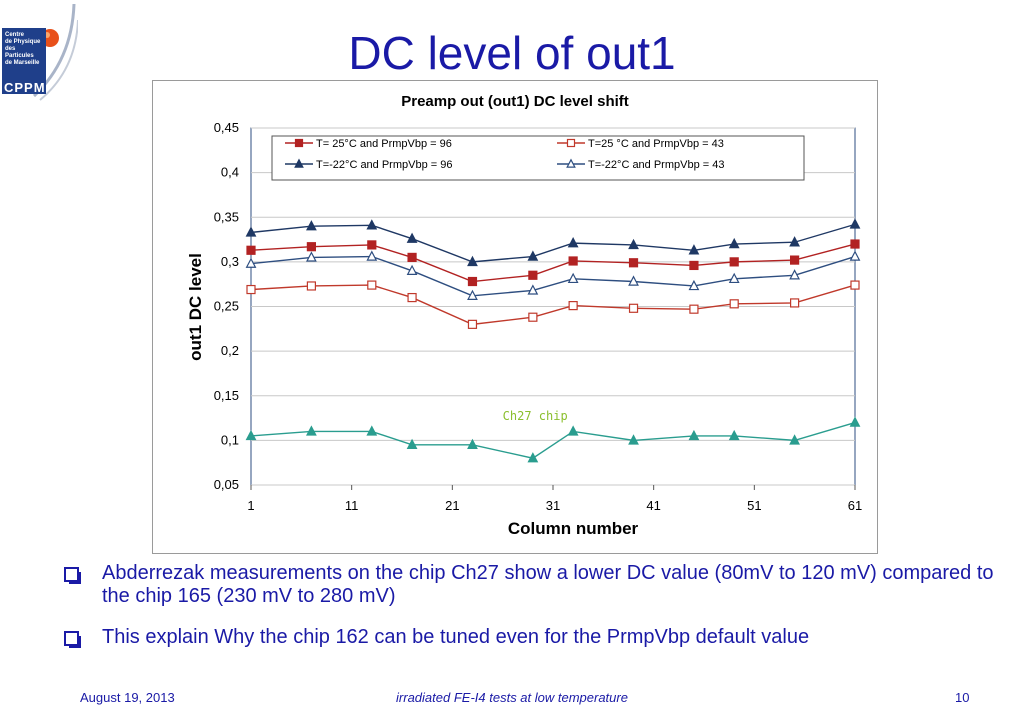 Image resolution: width=1024 pixels, height=720 pixels. Describe the element at coordinates (512, 53) in the screenshot. I see `slide-title: DC level of out1` at that location.